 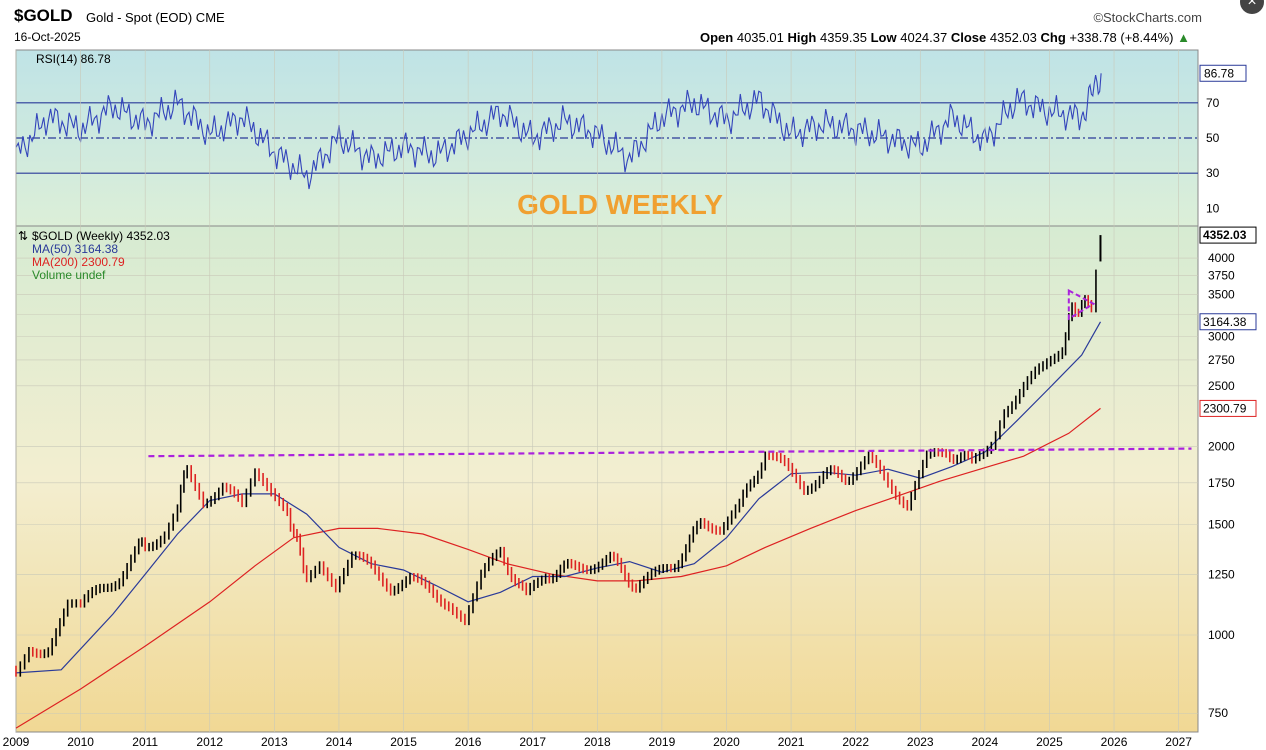 I want to click on x-tick-label: 2025, so click(x=1049, y=742).